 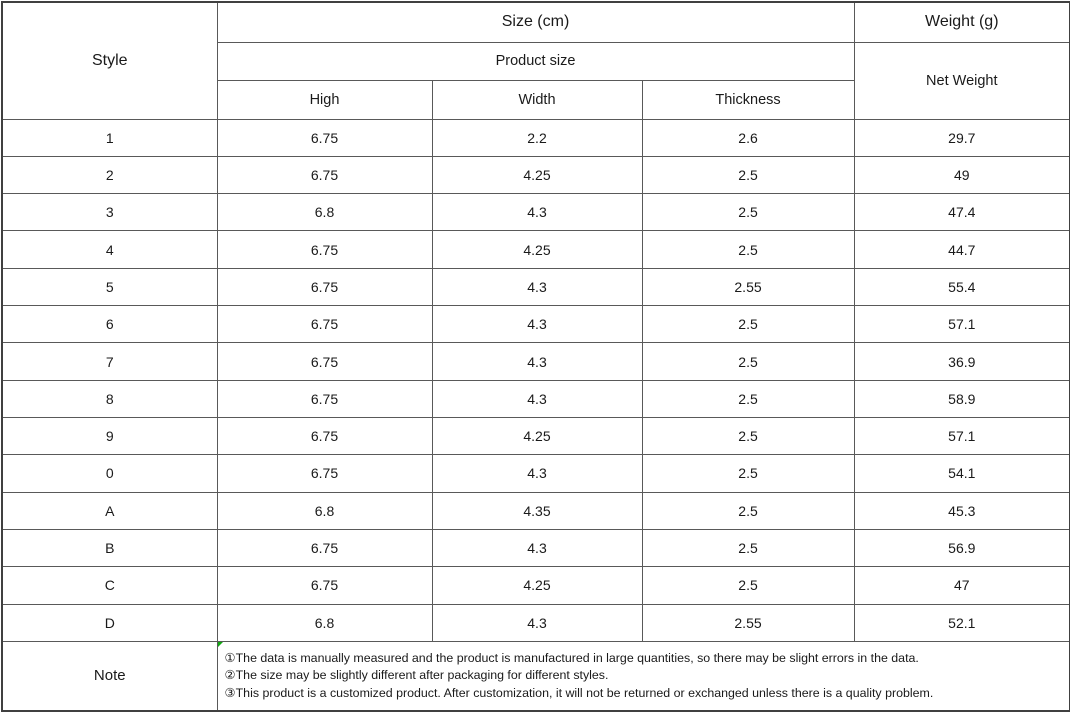 What do you see at coordinates (961, 585) in the screenshot?
I see `weight-cell: 47` at bounding box center [961, 585].